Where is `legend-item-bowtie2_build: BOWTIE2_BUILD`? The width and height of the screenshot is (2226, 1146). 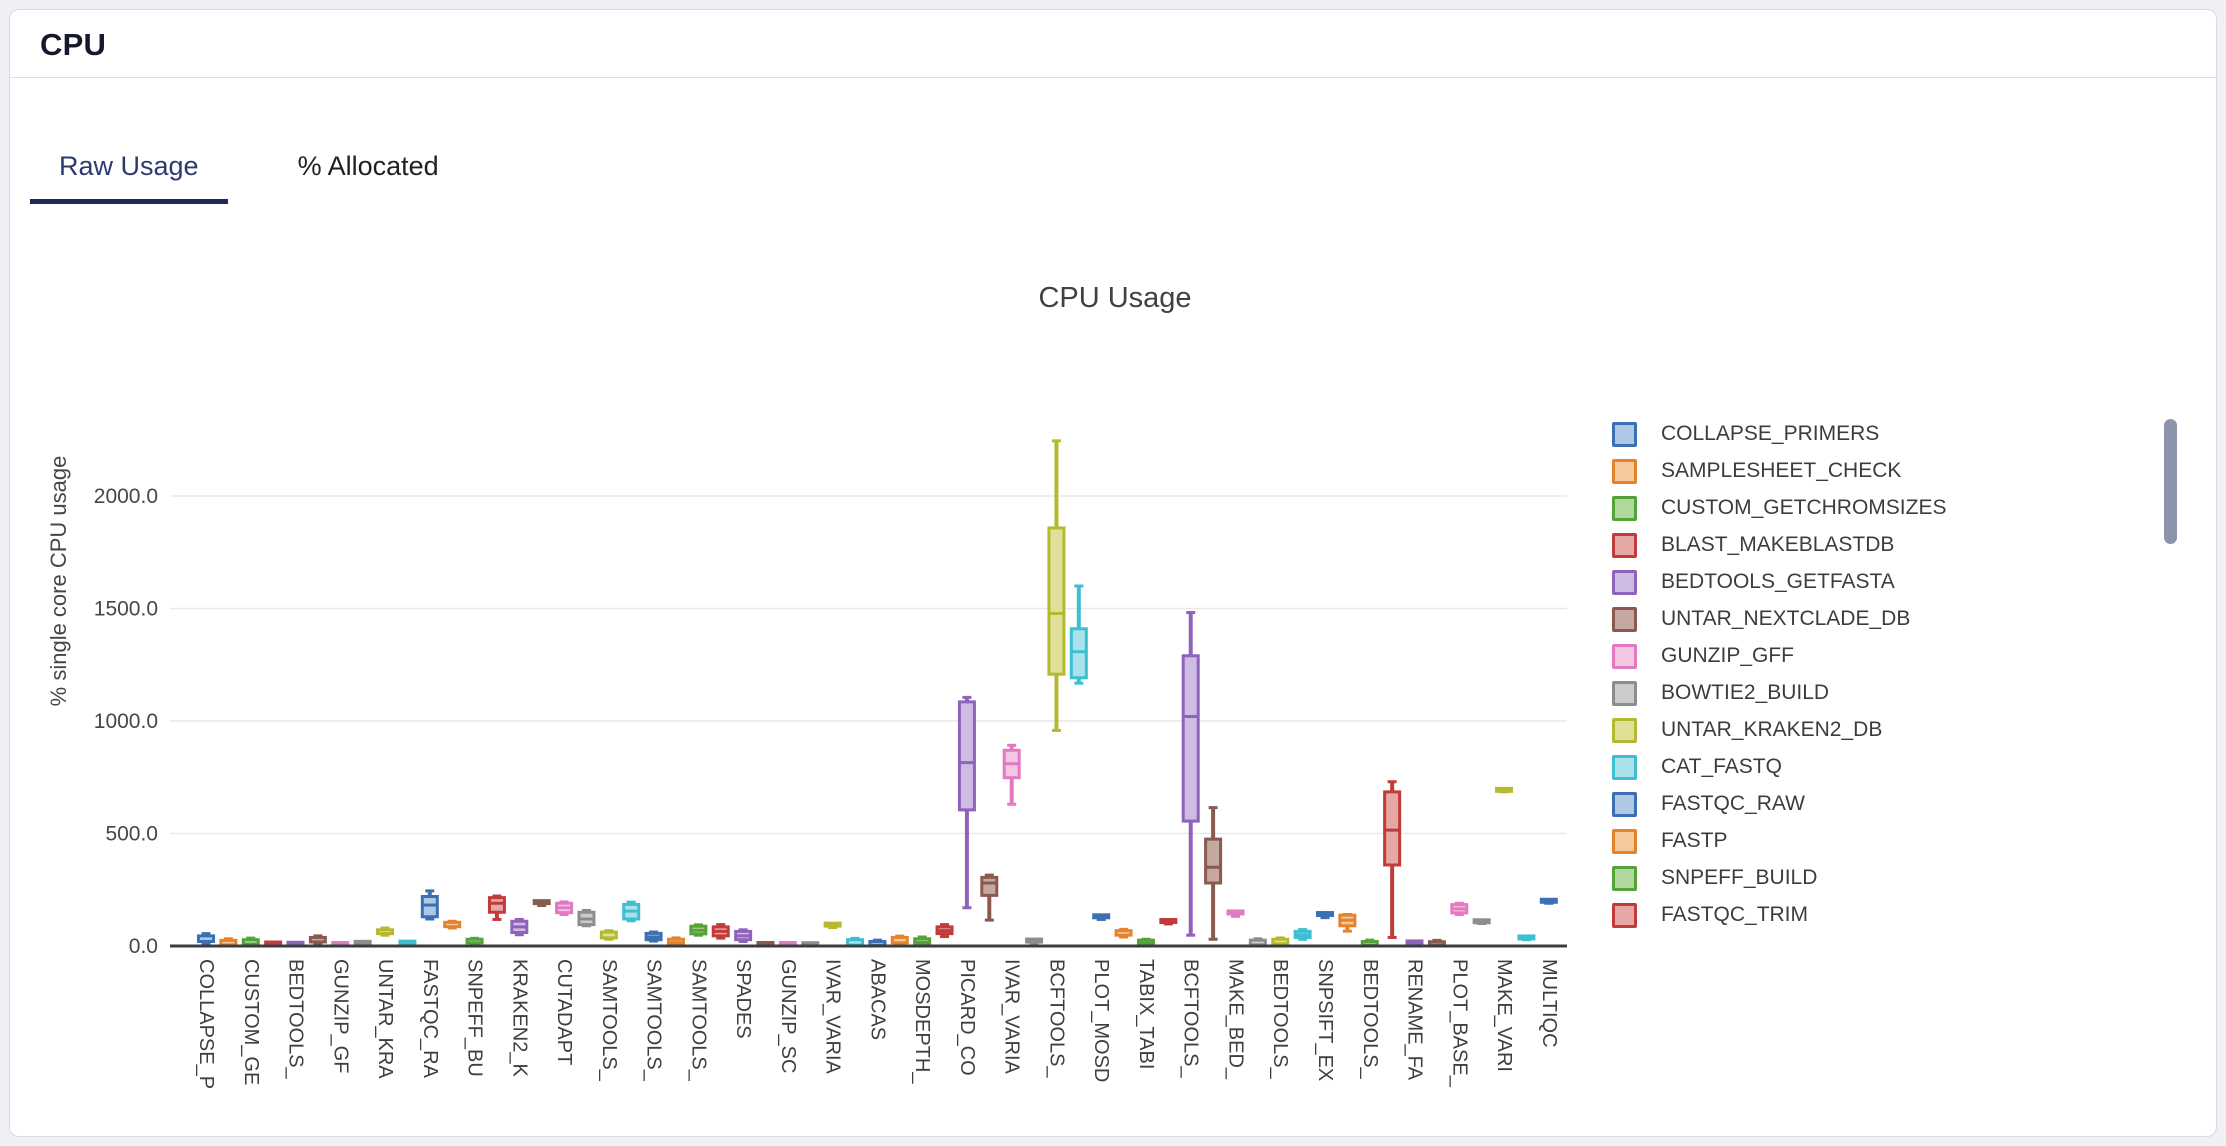
legend-item-bowtie2_build: BOWTIE2_BUILD is located at coordinates (1779, 693).